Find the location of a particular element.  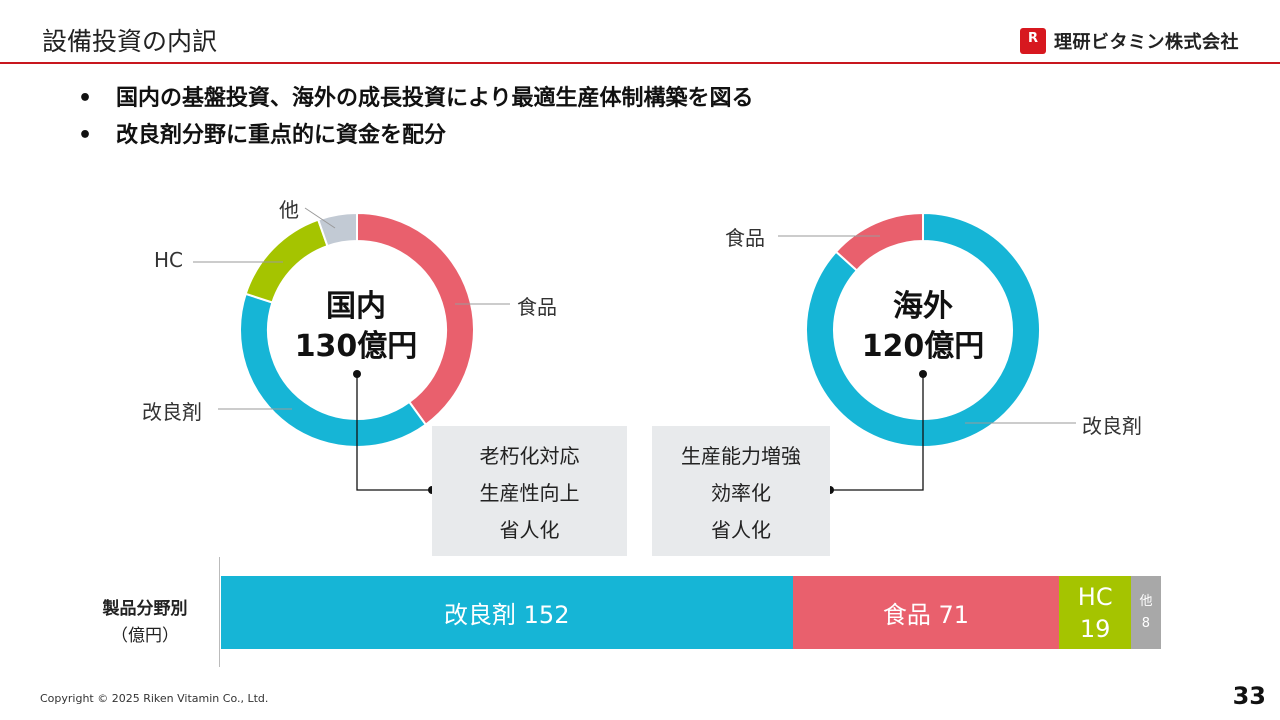

bullet-item: 国内の基盤投資、海外の成長投資により最適生産体制構築を図る is located at coordinates (416, 98).